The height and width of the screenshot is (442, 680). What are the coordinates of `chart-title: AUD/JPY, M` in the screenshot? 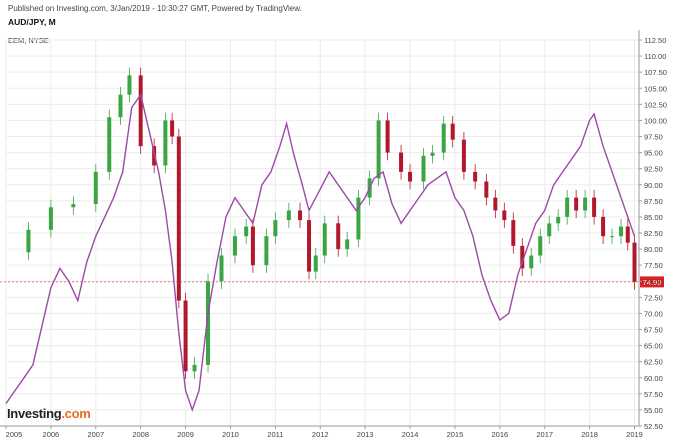 It's located at (32, 22).